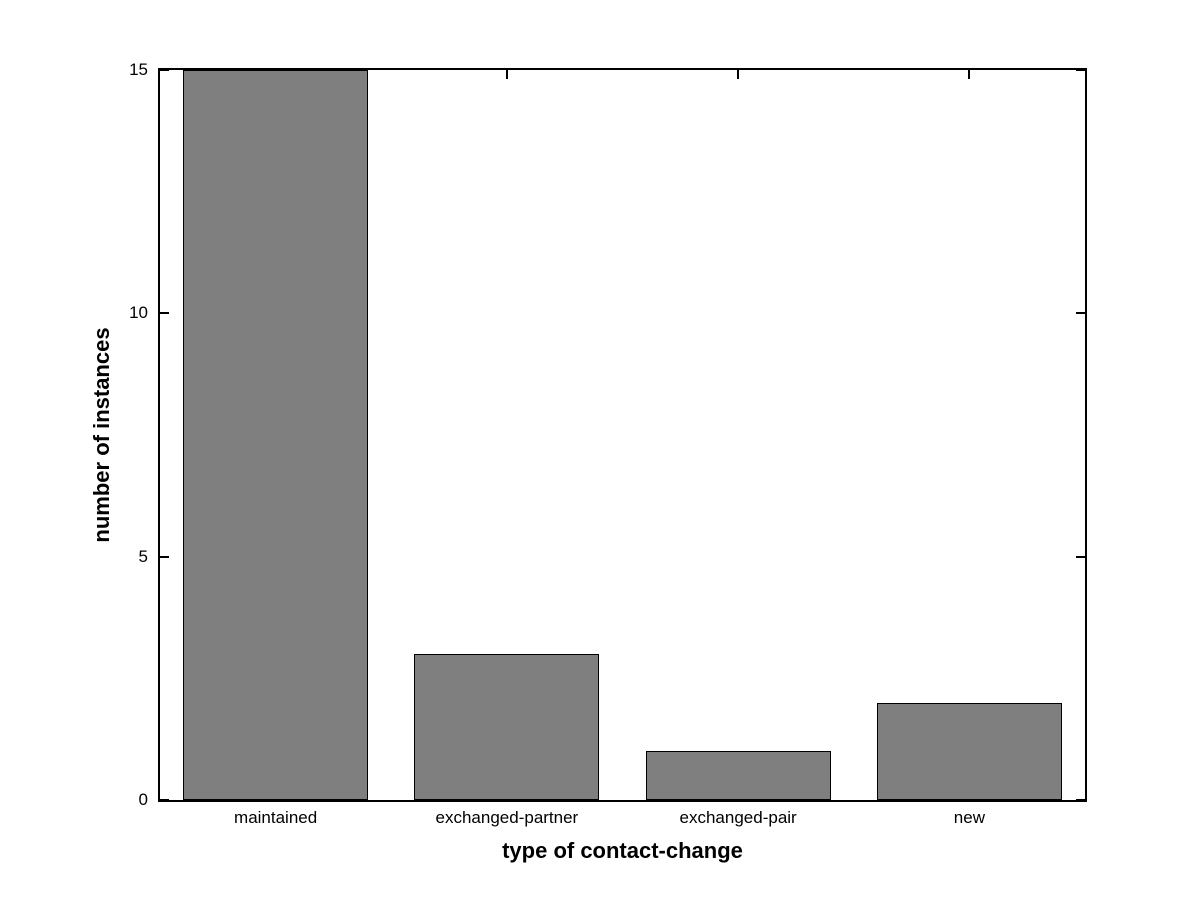  I want to click on y-tick-label: 10, so click(138, 313).